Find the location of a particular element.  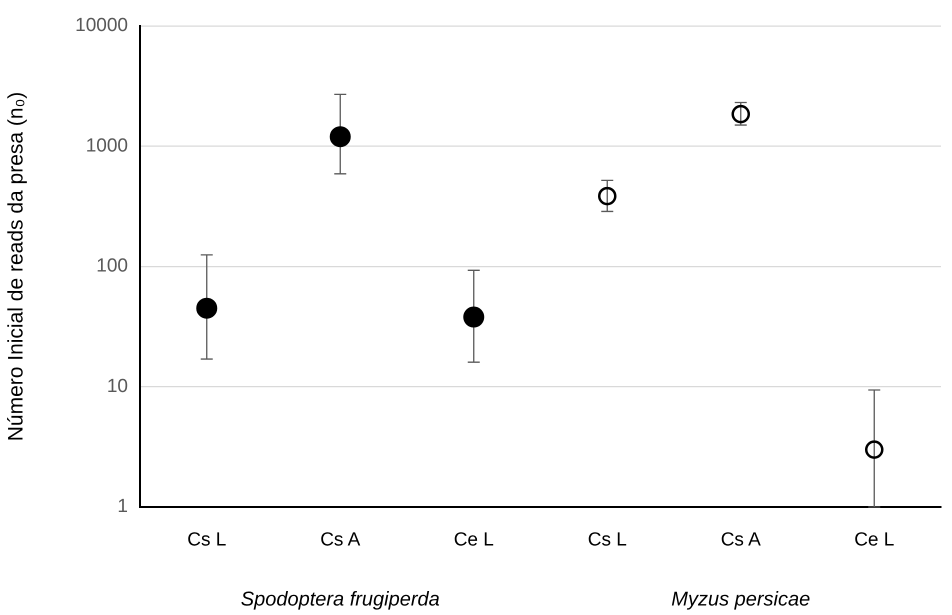

y-tick-label: 1000 is located at coordinates (107, 145).